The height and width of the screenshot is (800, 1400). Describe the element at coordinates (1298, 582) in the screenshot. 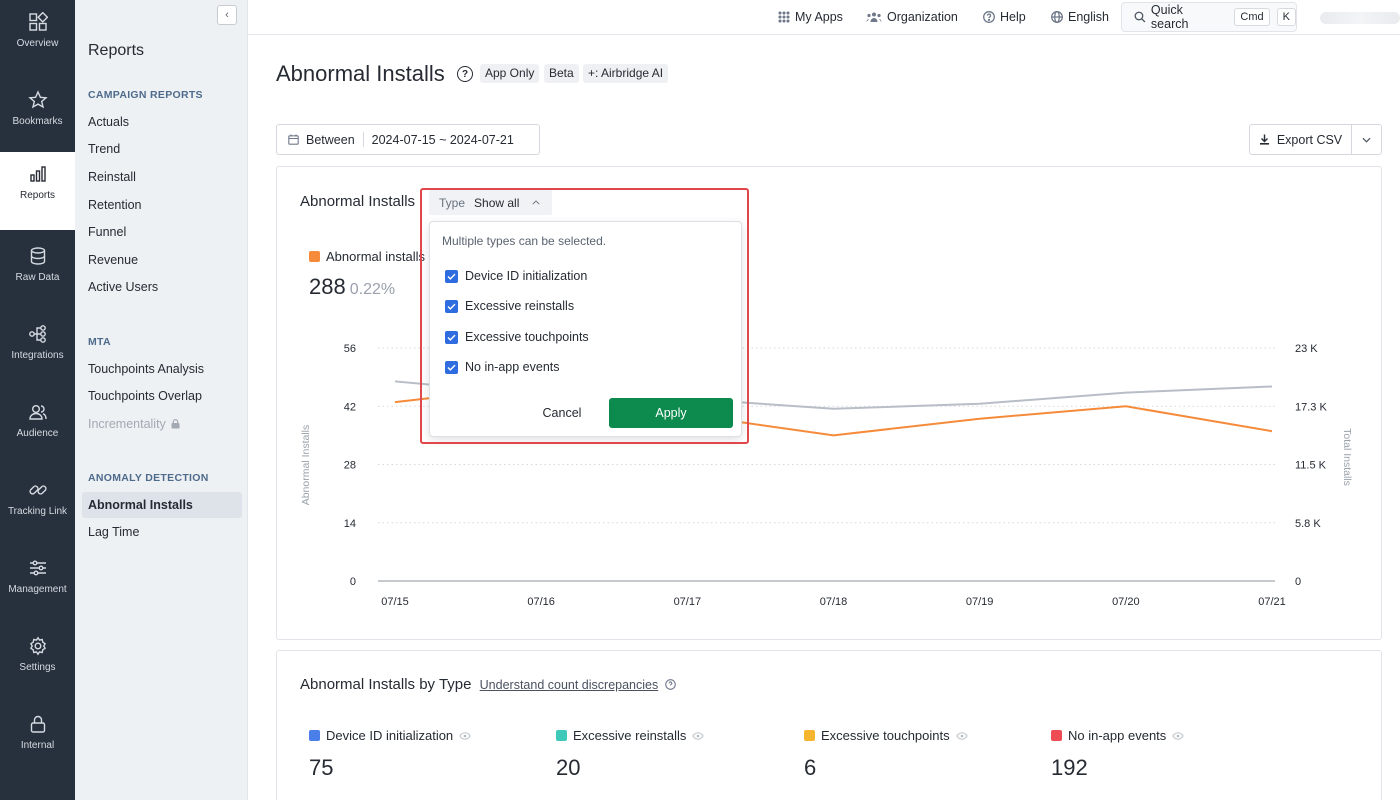

I see `y2-tick-label: 0` at that location.